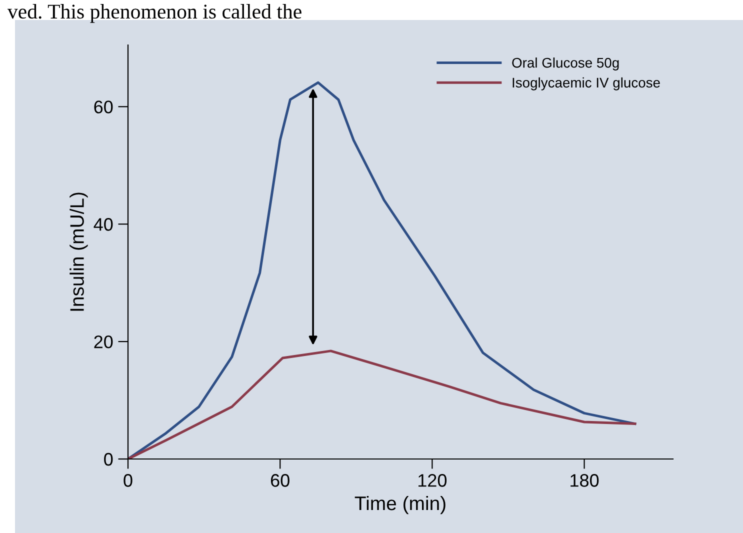 This screenshot has height=533, width=743. What do you see at coordinates (103, 224) in the screenshot?
I see `y-tick-label: 40` at bounding box center [103, 224].